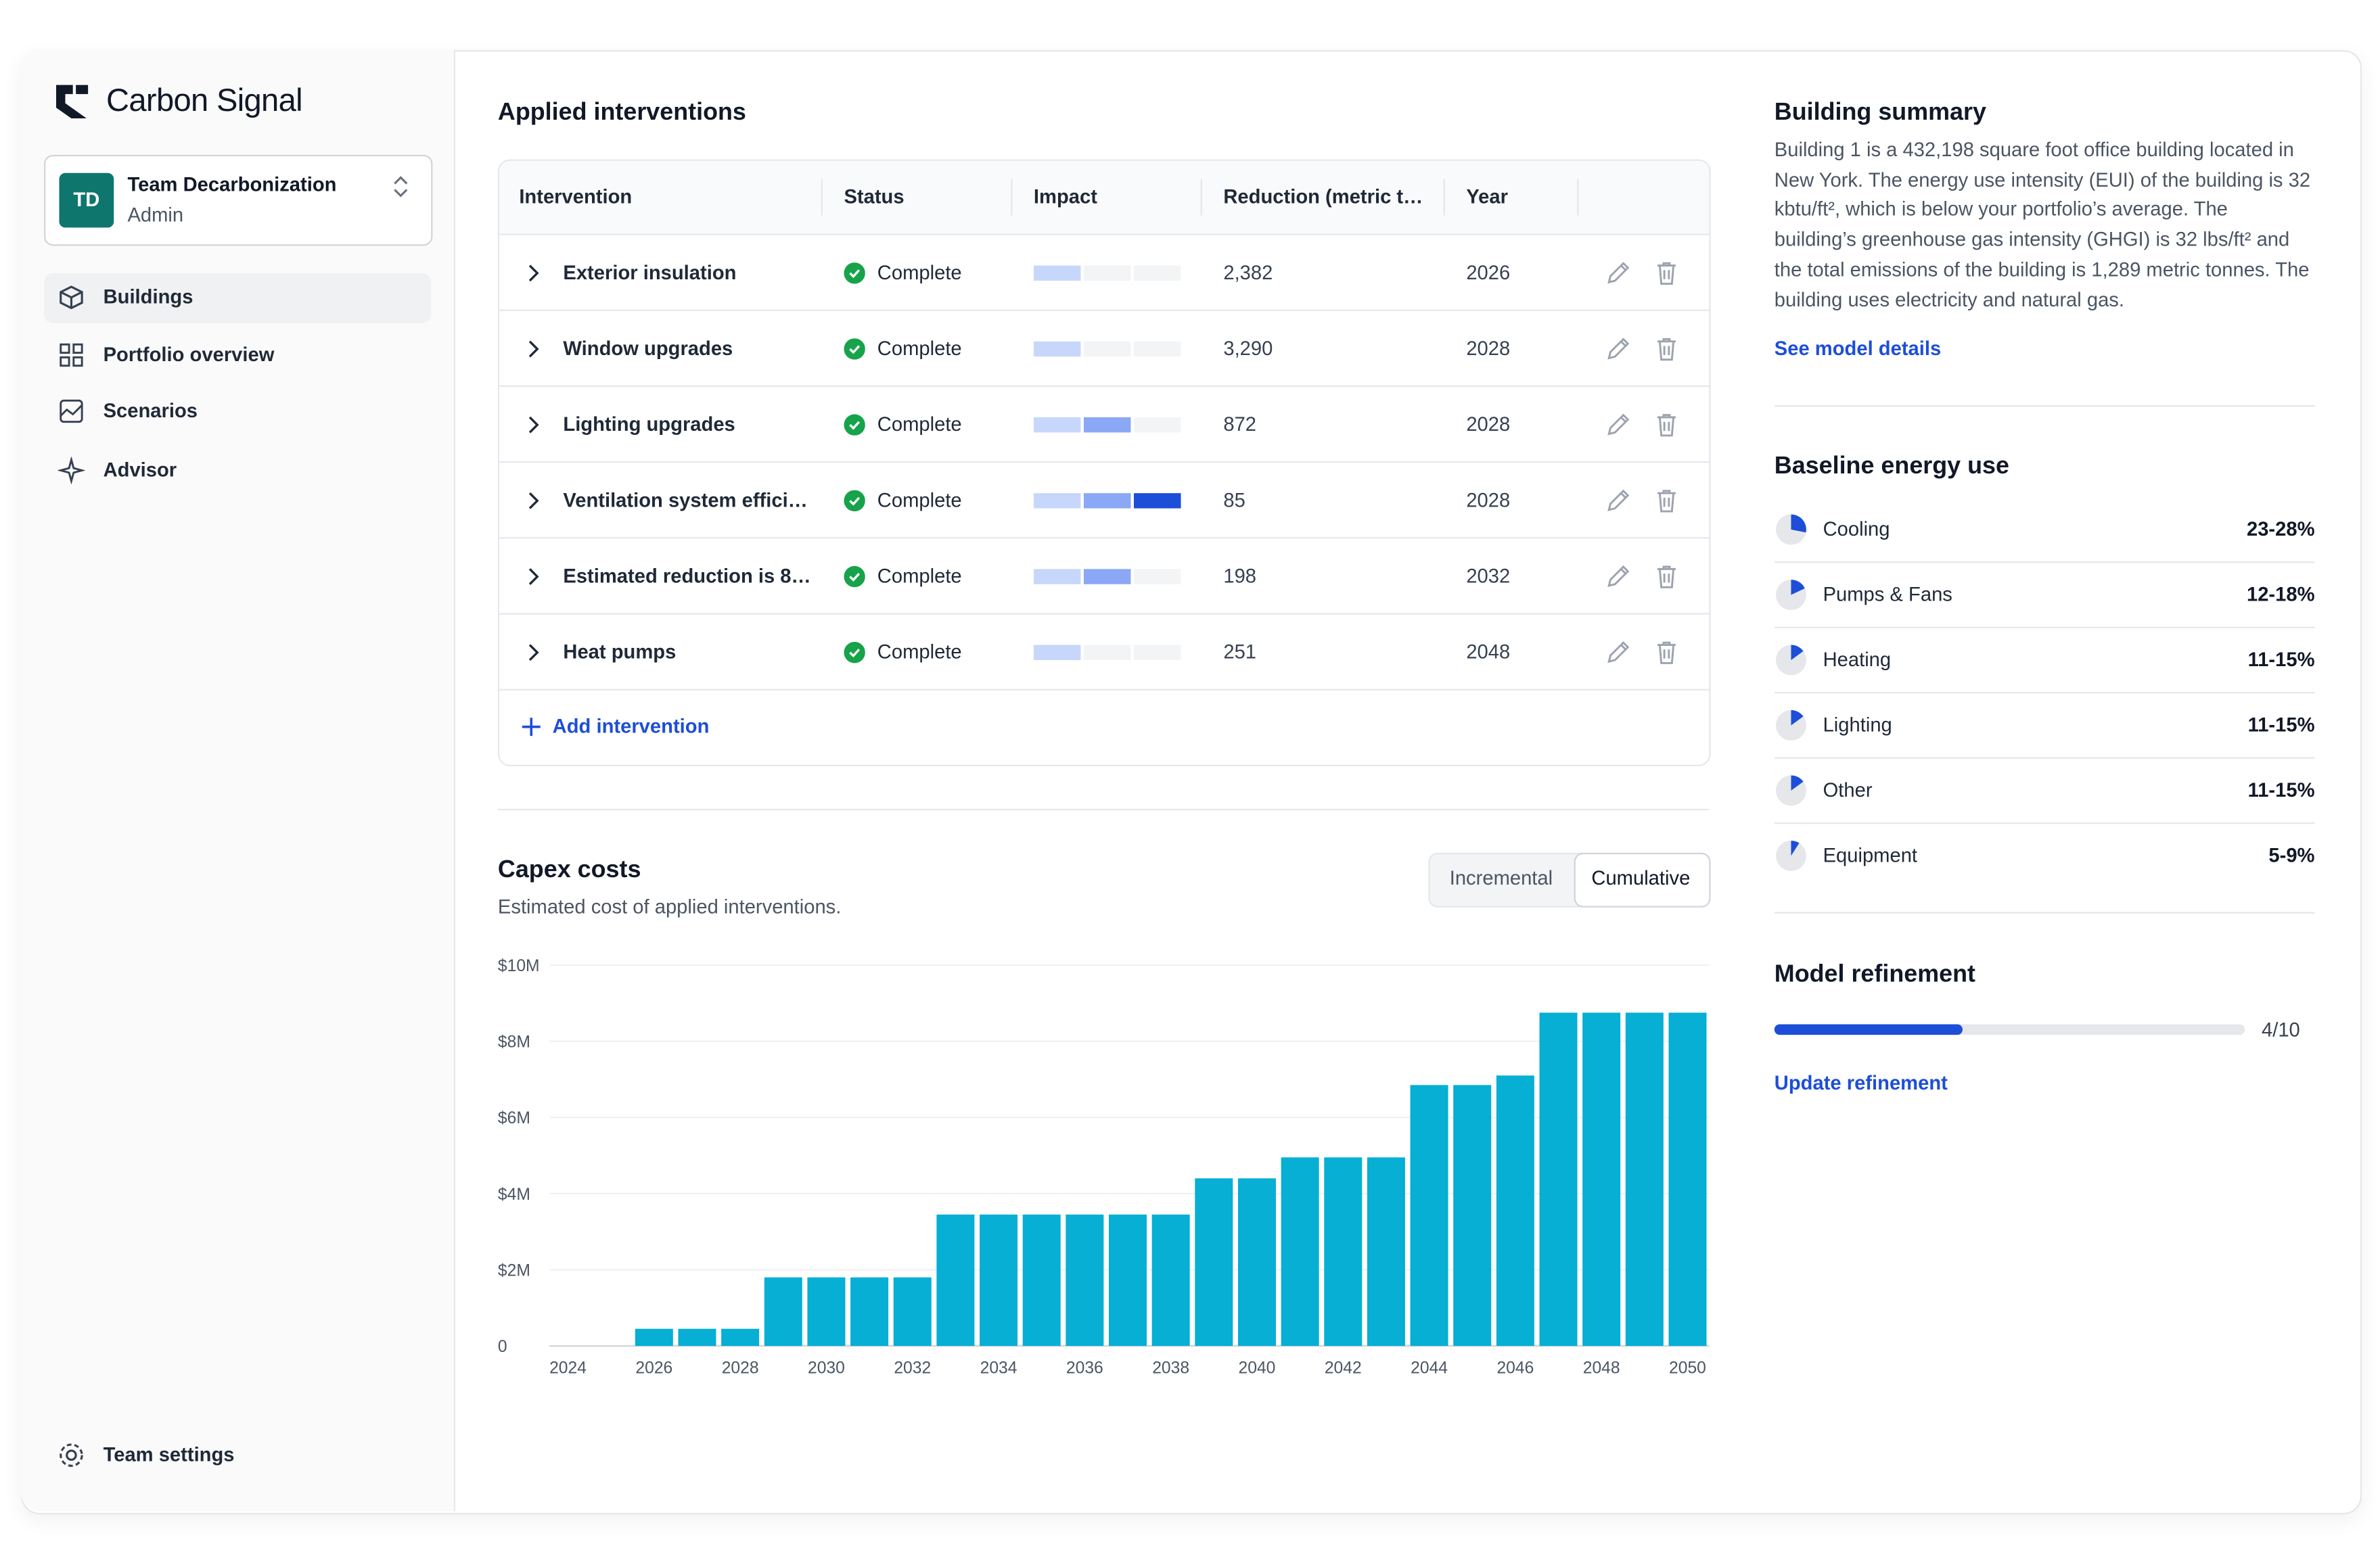 Image resolution: width=2380 pixels, height=1565 pixels. What do you see at coordinates (1487, 196) in the screenshot?
I see `column-header: Year` at bounding box center [1487, 196].